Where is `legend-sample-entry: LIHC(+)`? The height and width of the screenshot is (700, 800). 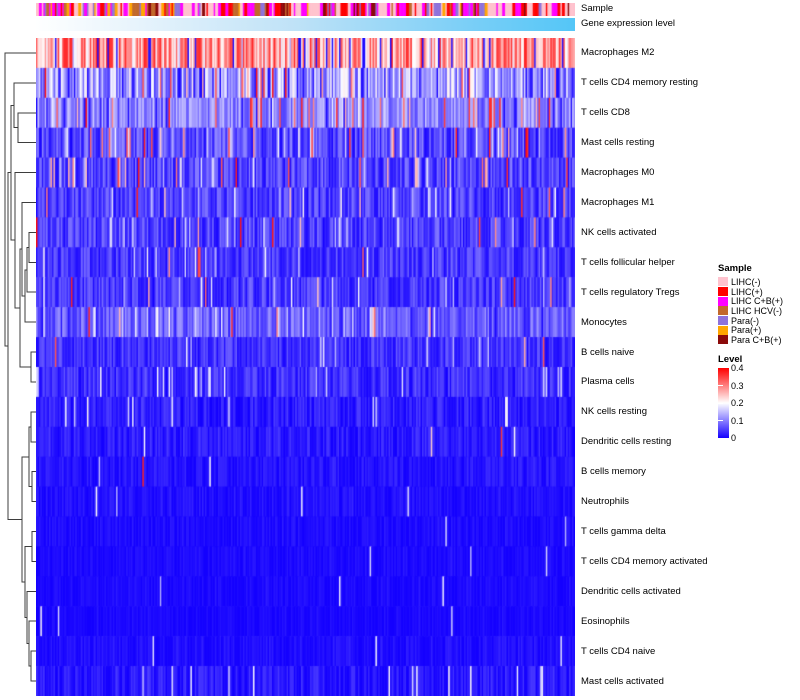
legend-sample-entry: LIHC(+) is located at coordinates (759, 292).